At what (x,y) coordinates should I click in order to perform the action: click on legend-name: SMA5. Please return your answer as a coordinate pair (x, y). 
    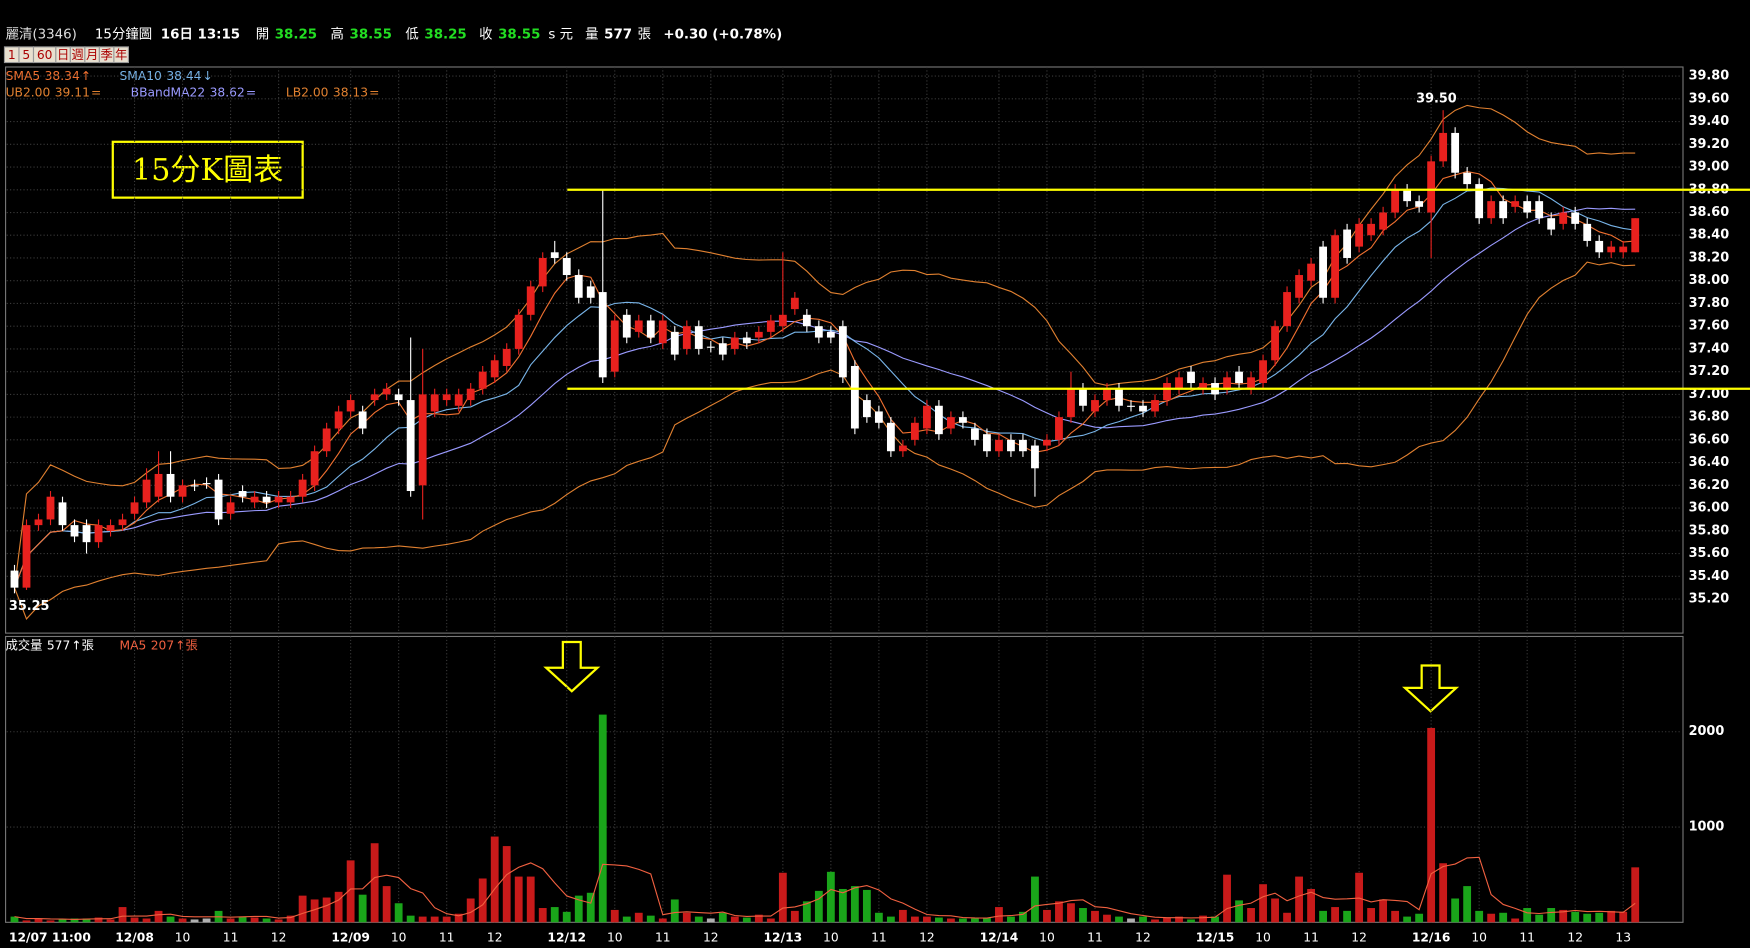
    Looking at the image, I should click on (23, 75).